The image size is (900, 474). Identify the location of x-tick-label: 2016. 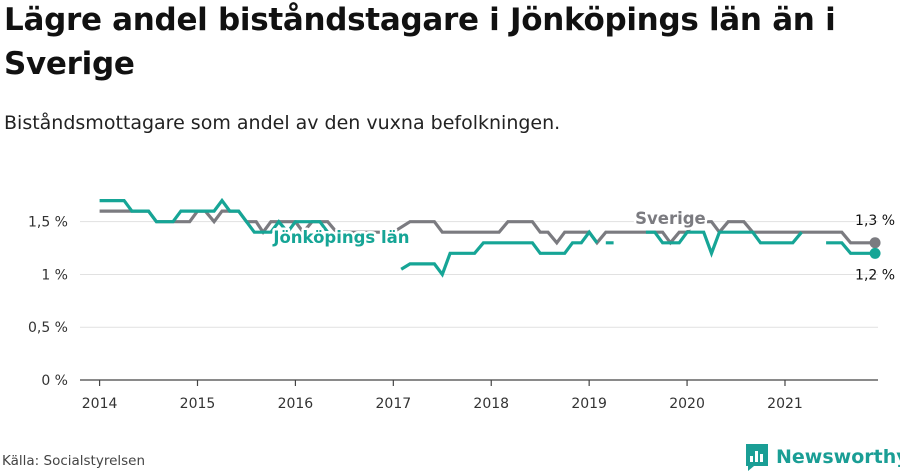
(296, 404).